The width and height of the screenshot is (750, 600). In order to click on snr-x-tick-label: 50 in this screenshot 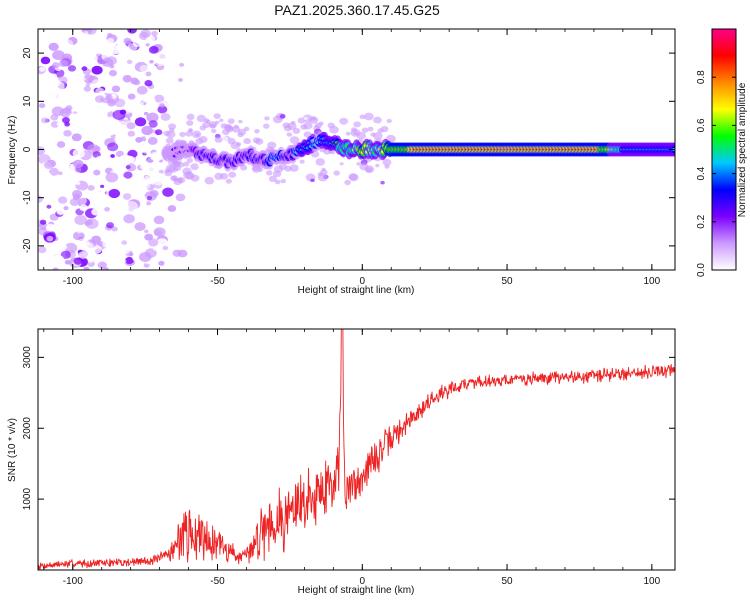, I will do `click(508, 581)`.